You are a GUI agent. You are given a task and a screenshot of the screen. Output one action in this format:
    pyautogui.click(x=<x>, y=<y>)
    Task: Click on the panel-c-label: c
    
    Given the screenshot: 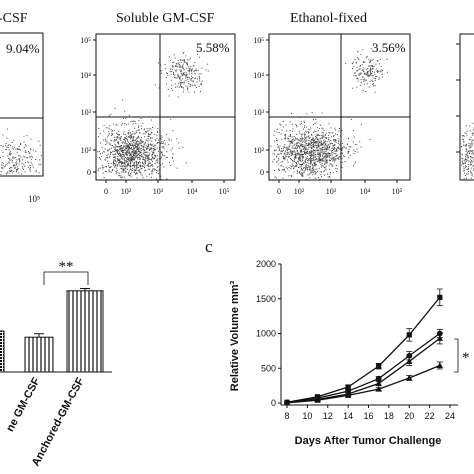 What is the action you would take?
    pyautogui.click(x=209, y=246)
    